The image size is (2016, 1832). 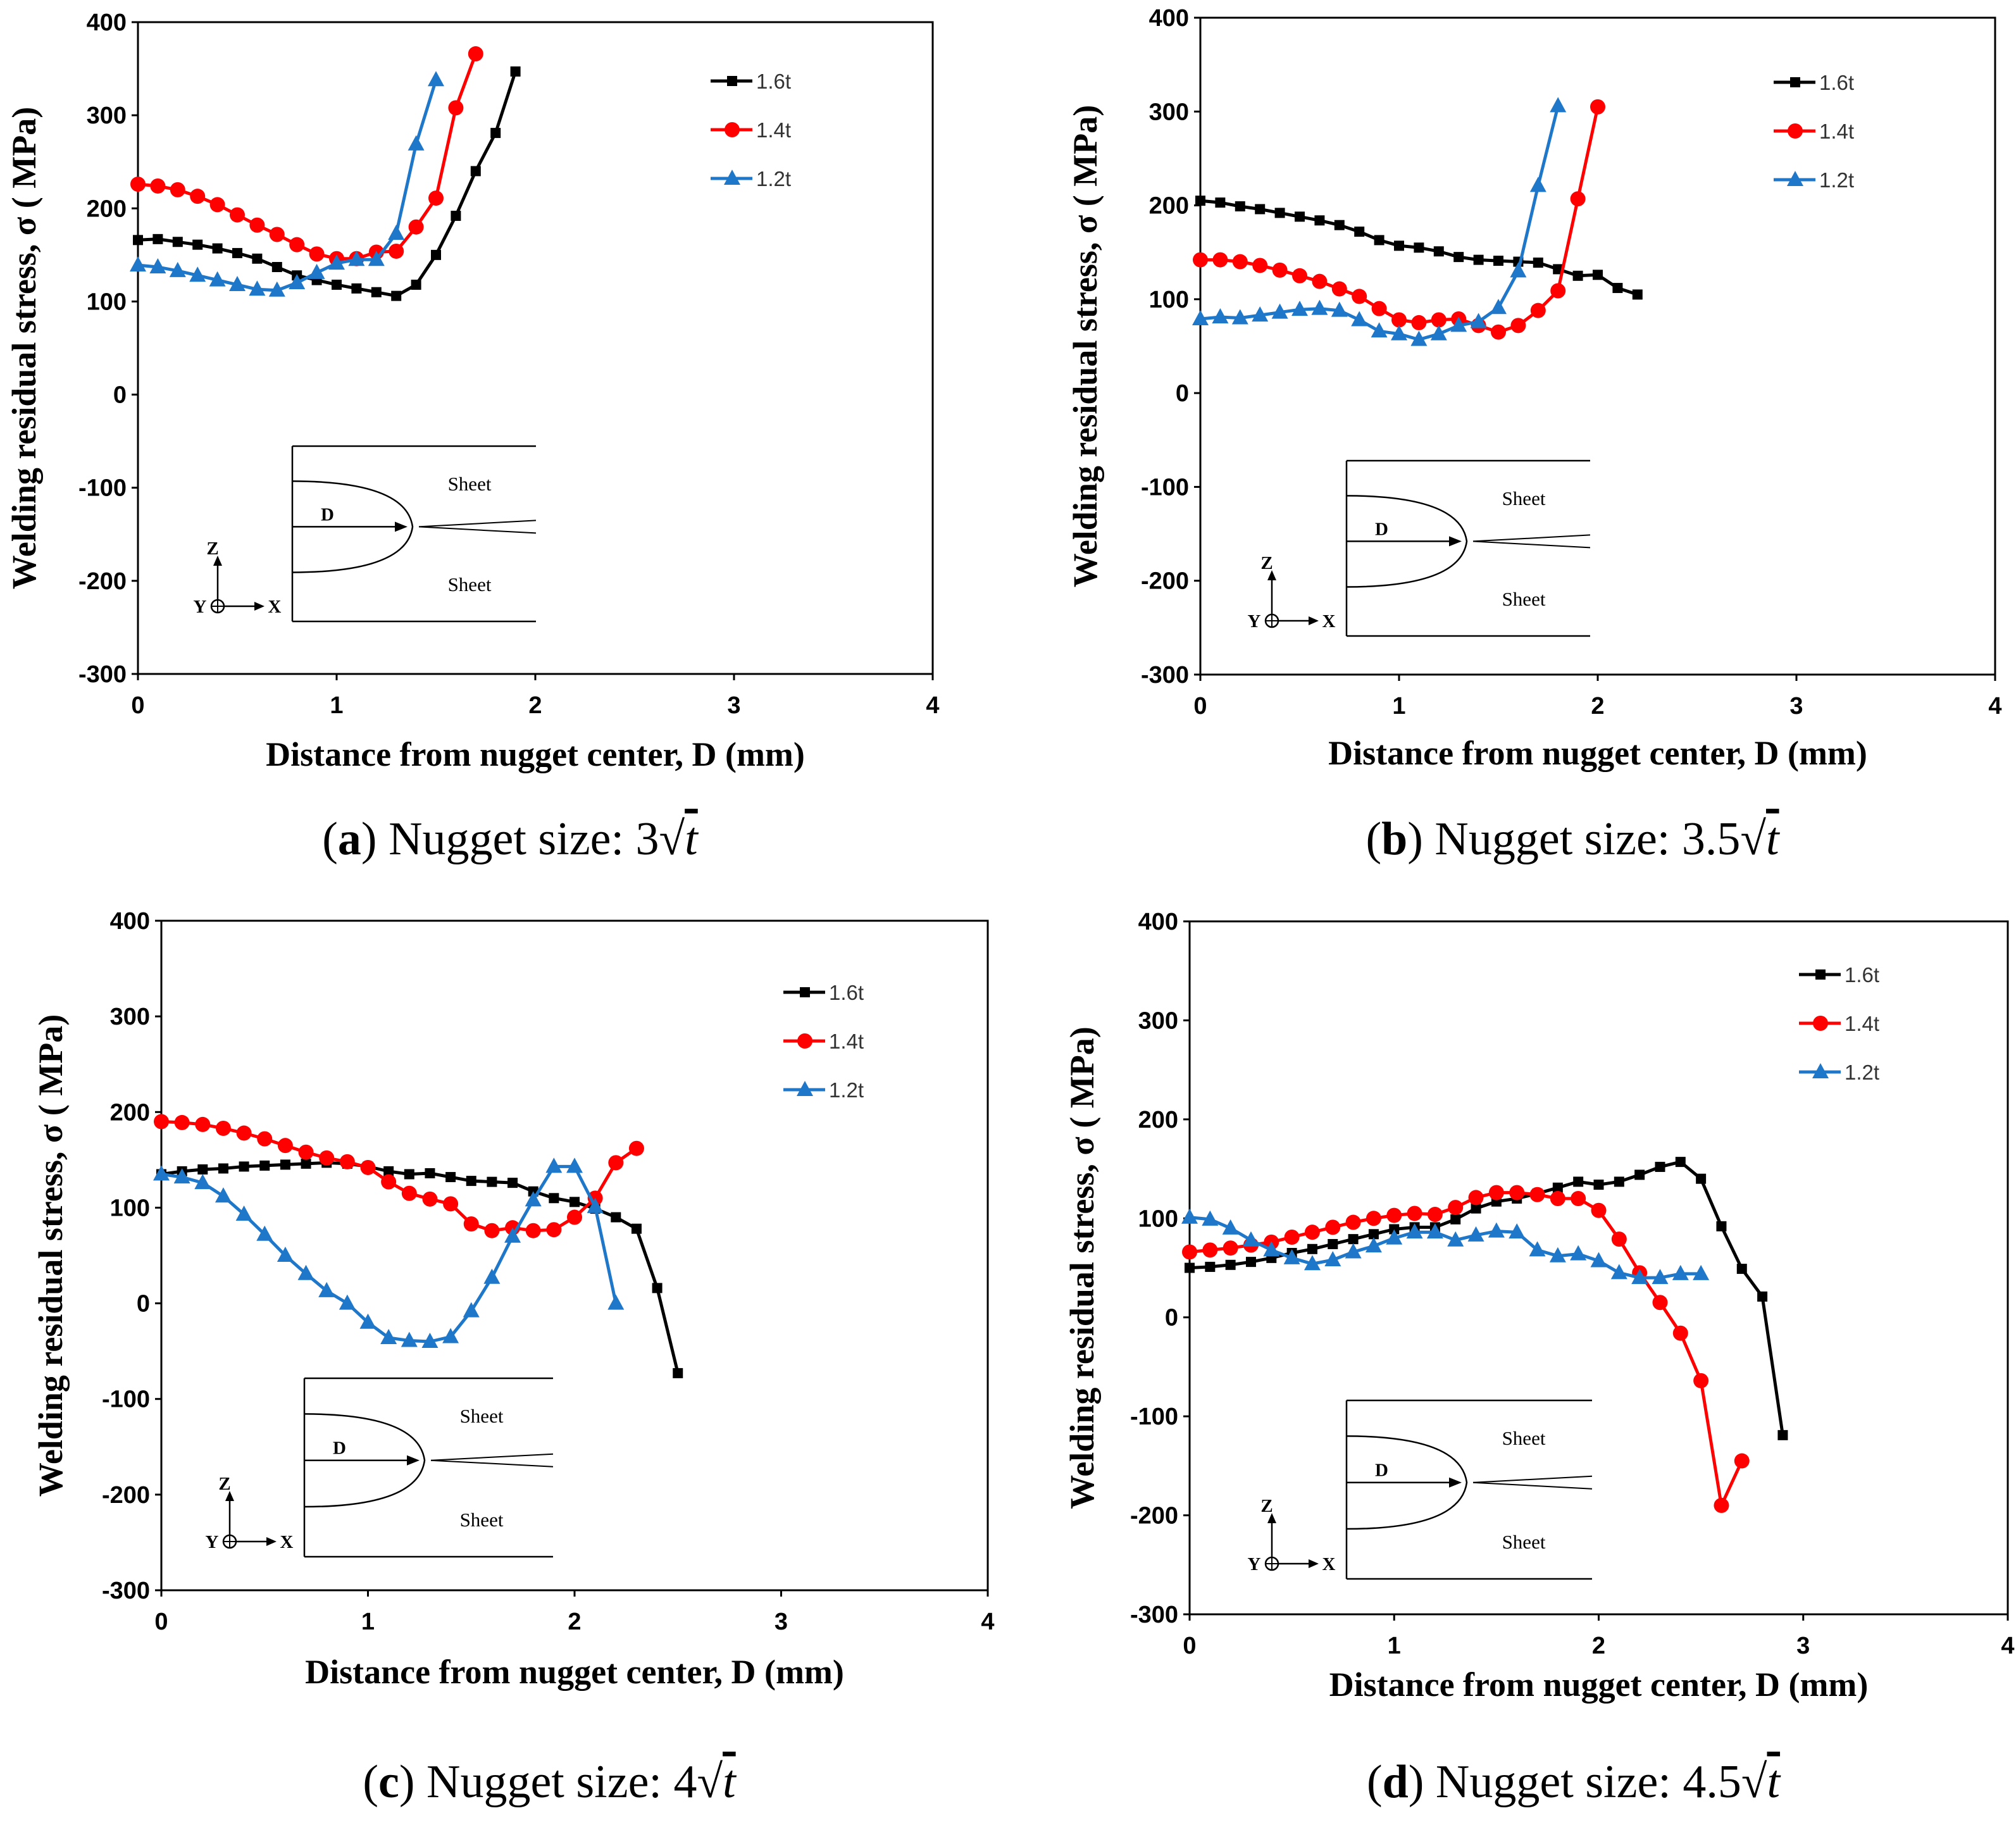 I want to click on y-tick-label: -200, so click(x=102, y=581).